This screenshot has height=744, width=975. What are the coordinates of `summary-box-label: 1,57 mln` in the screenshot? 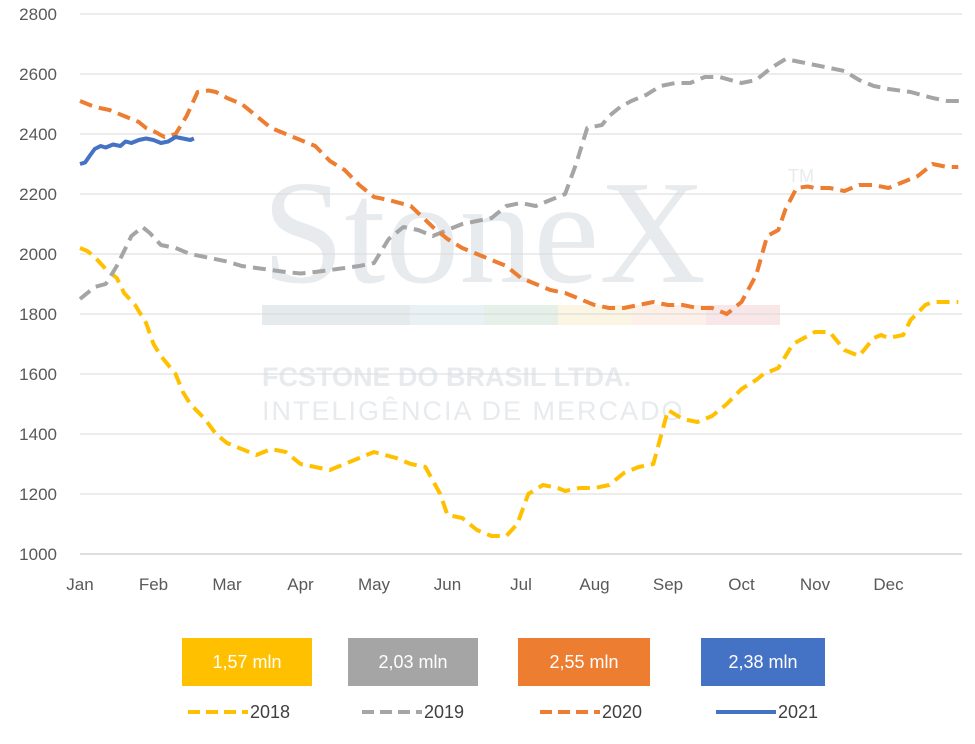 It's located at (247, 661).